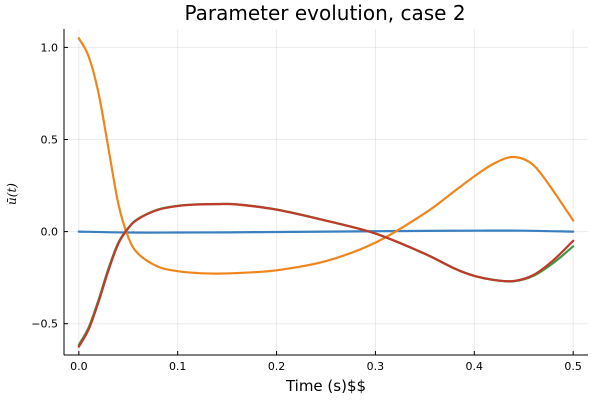 Image resolution: width=600 pixels, height=400 pixels. I want to click on x-axis-label: Time (s)$$, so click(325, 386).